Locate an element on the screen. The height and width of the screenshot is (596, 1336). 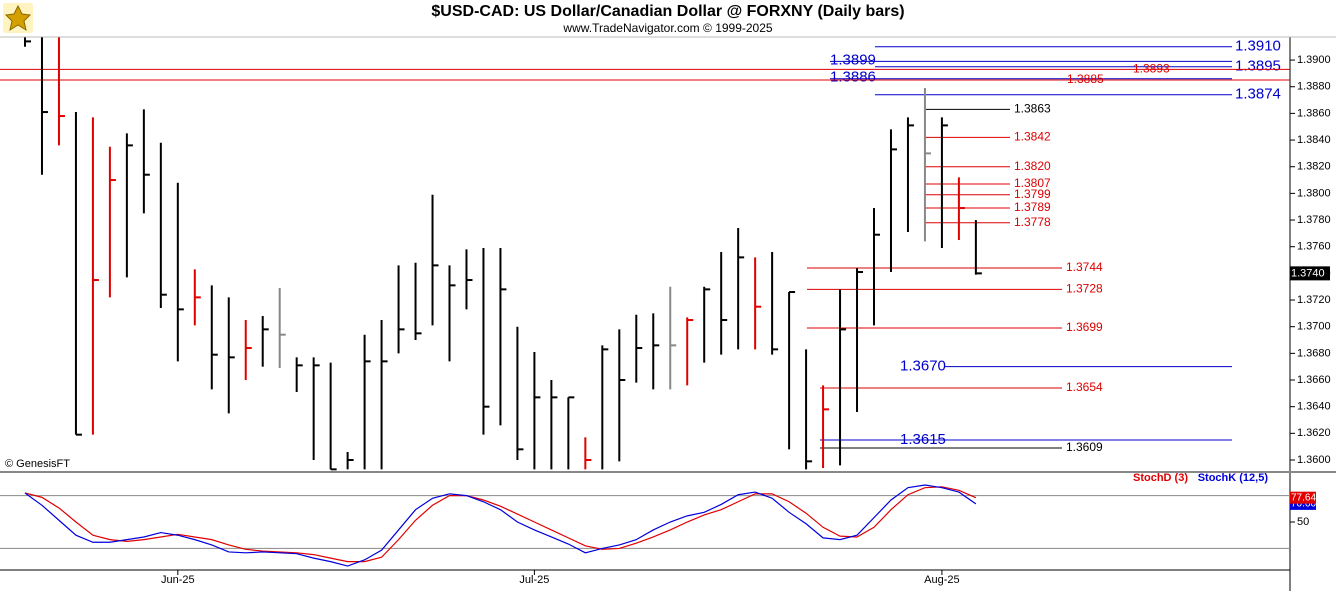
level-label: 1.3799 is located at coordinates (1032, 194).